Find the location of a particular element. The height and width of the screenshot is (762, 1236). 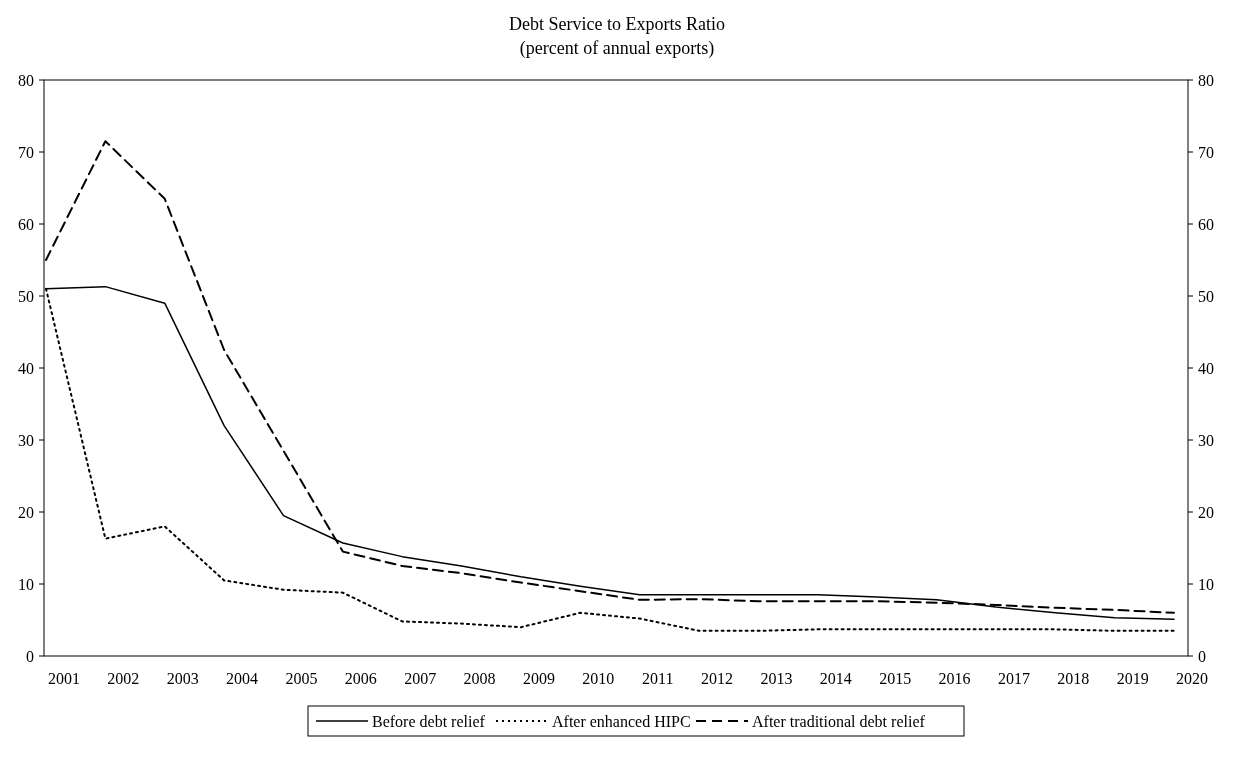

y-tick-label: 80 is located at coordinates (26, 80).